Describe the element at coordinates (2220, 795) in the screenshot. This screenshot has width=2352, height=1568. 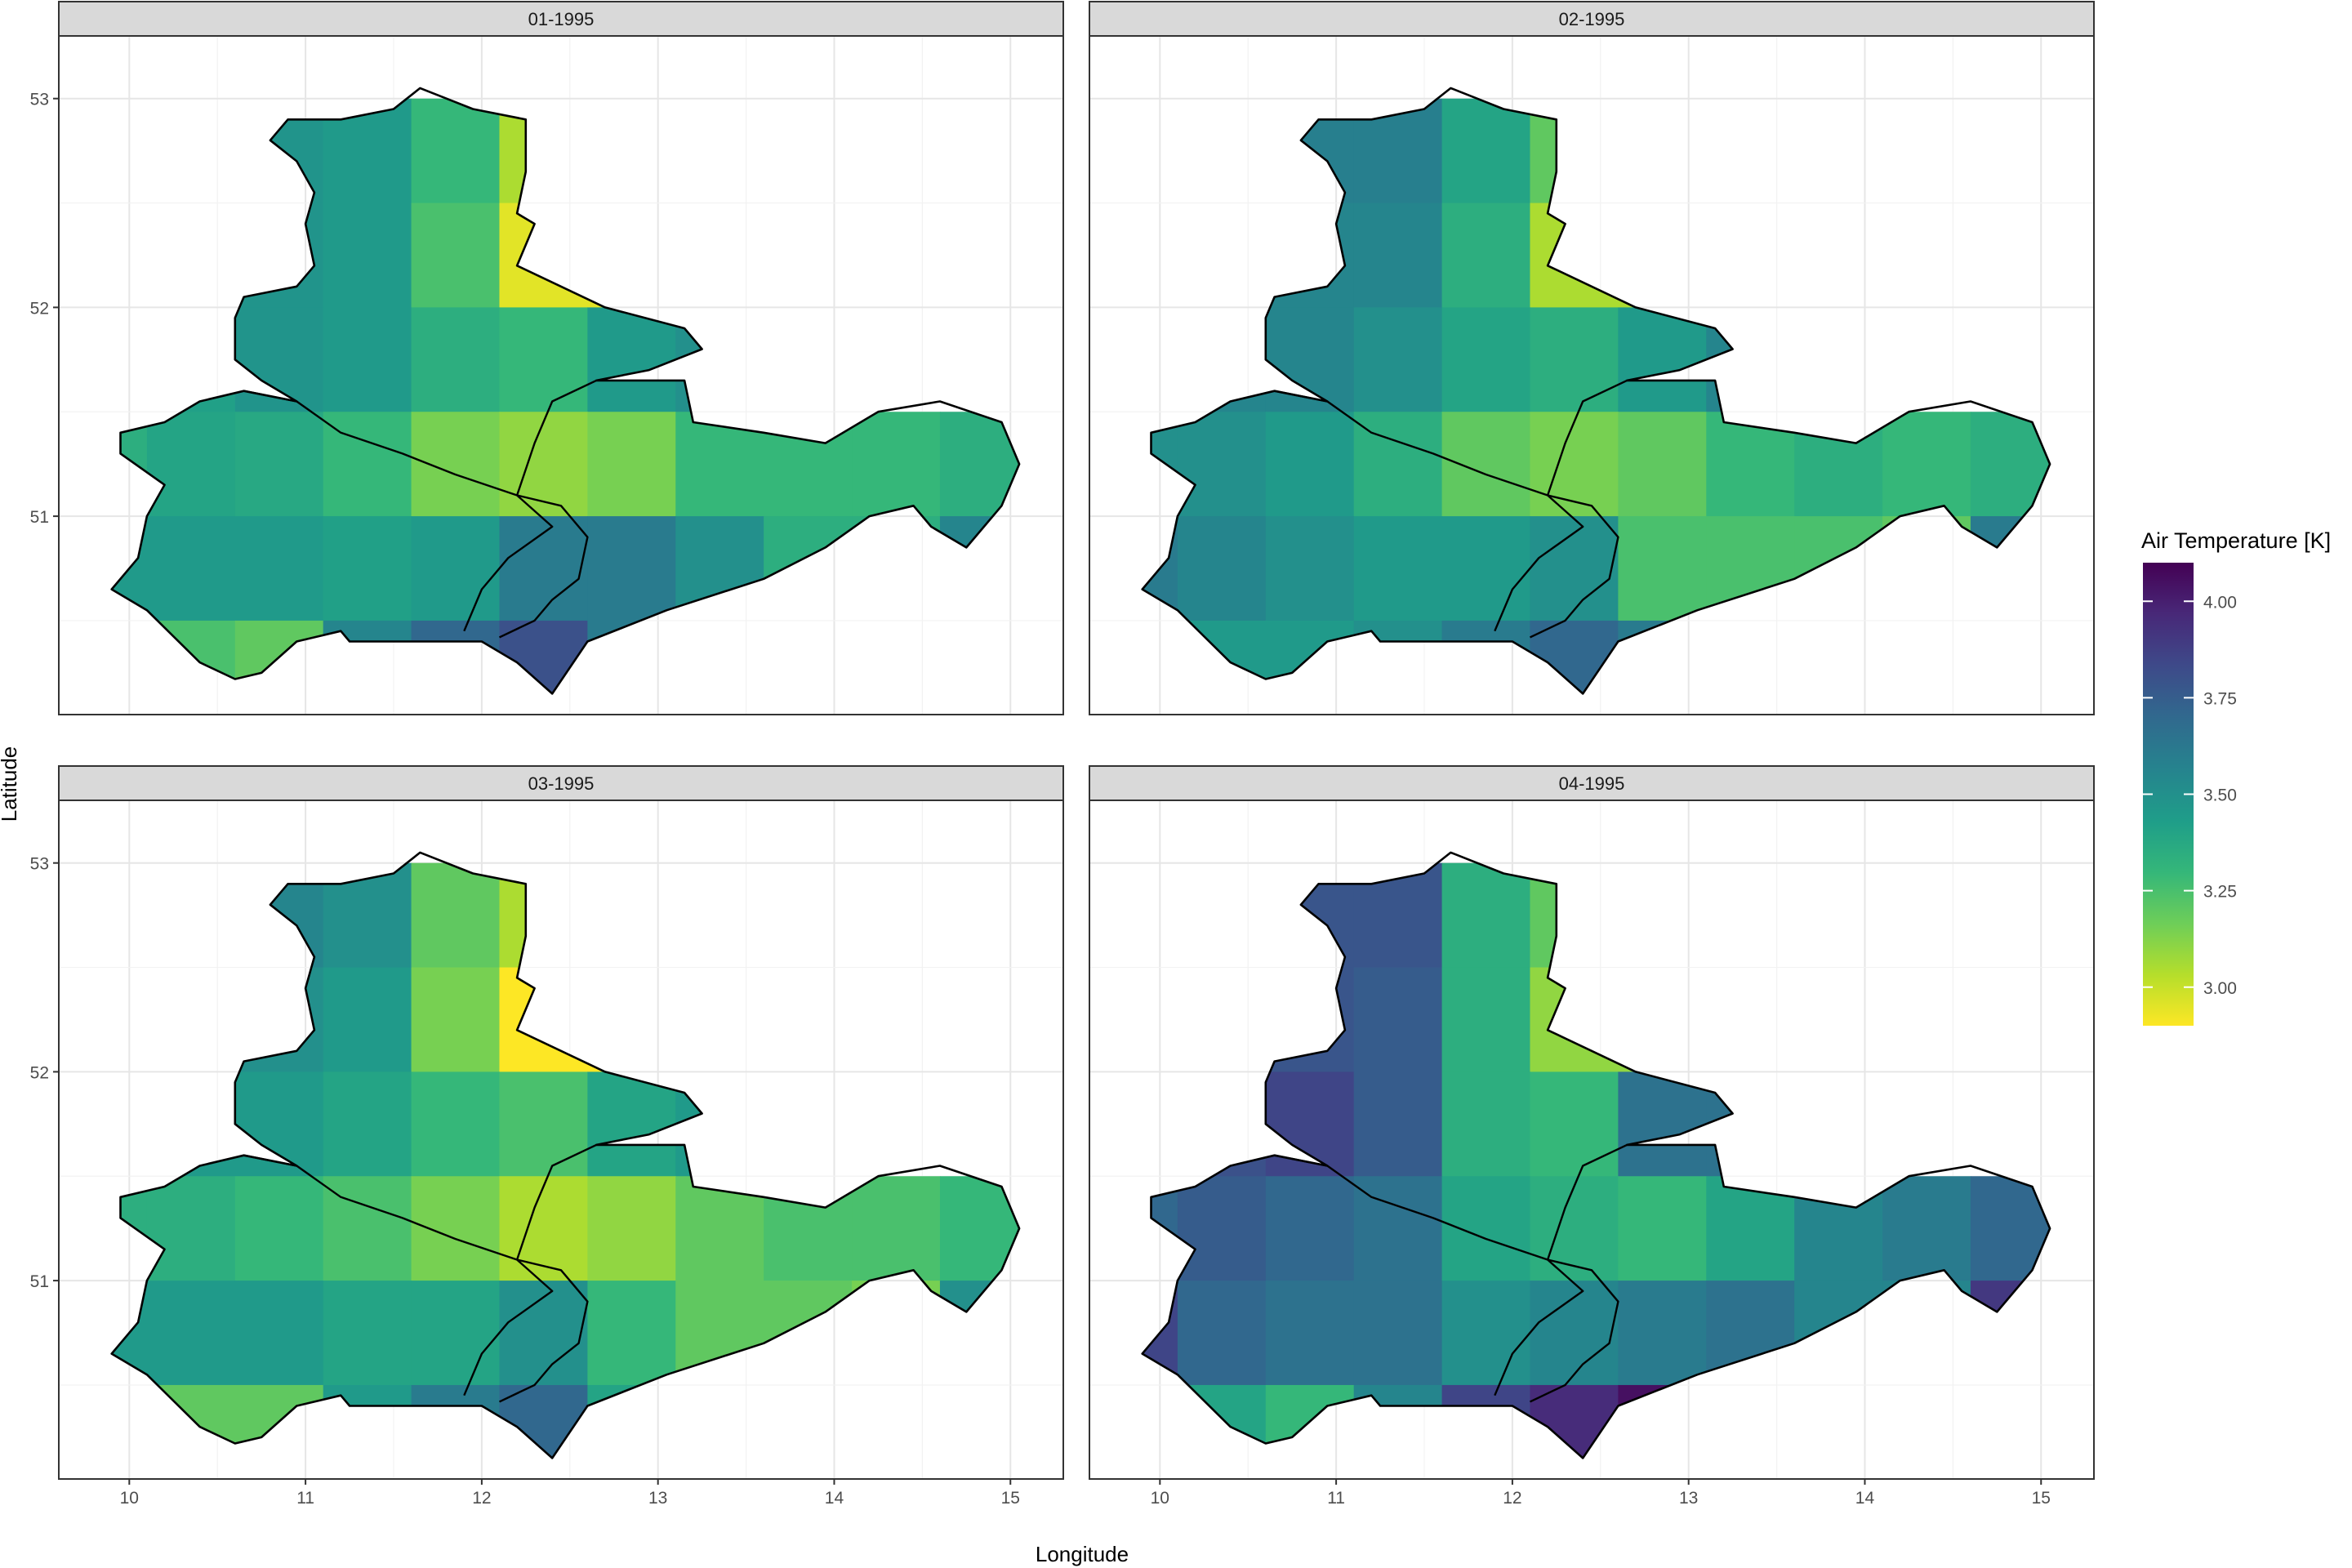
I see `legend-tick-label: 3.50` at that location.